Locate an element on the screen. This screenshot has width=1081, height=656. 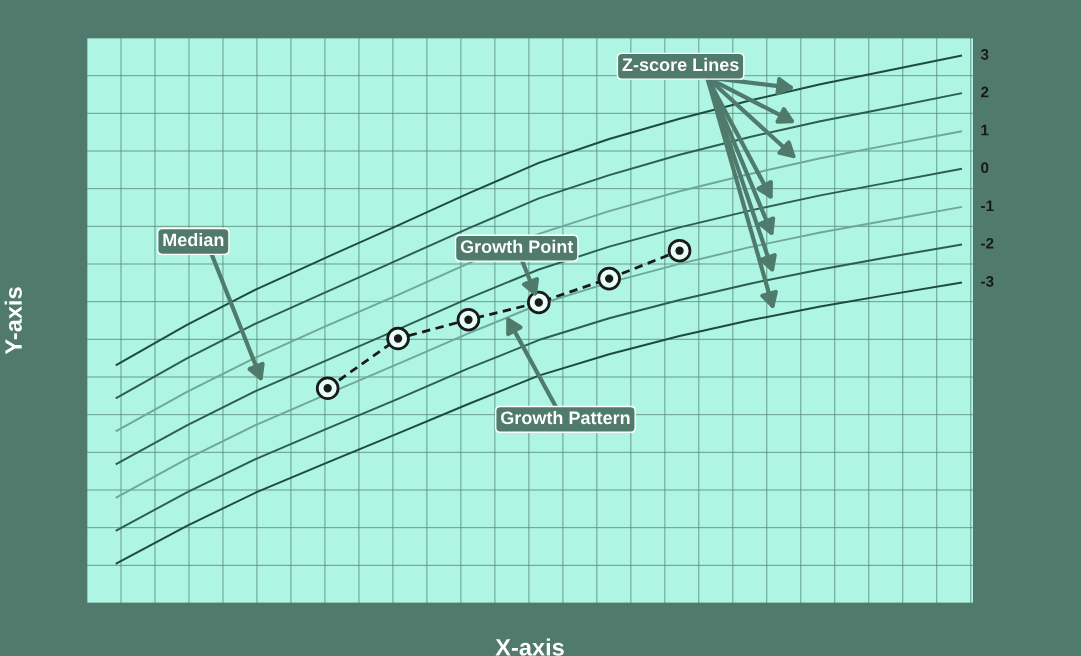
series-label: 1 is located at coordinates (985, 130).